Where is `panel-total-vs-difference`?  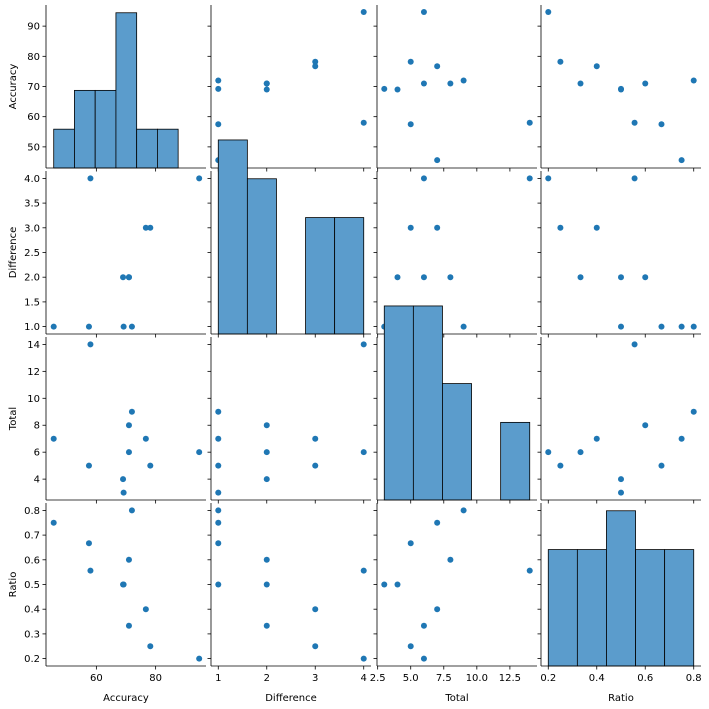 panel-total-vs-difference is located at coordinates (289, 420).